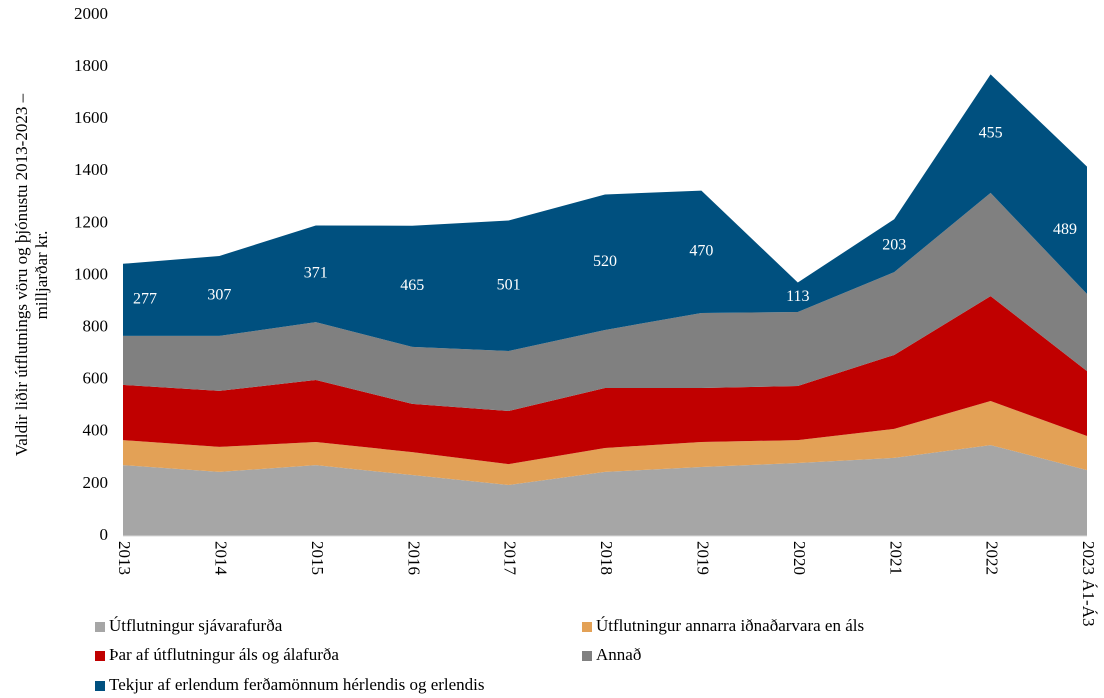 The width and height of the screenshot is (1104, 698). I want to click on x-tick-label: 2014, so click(220, 558).